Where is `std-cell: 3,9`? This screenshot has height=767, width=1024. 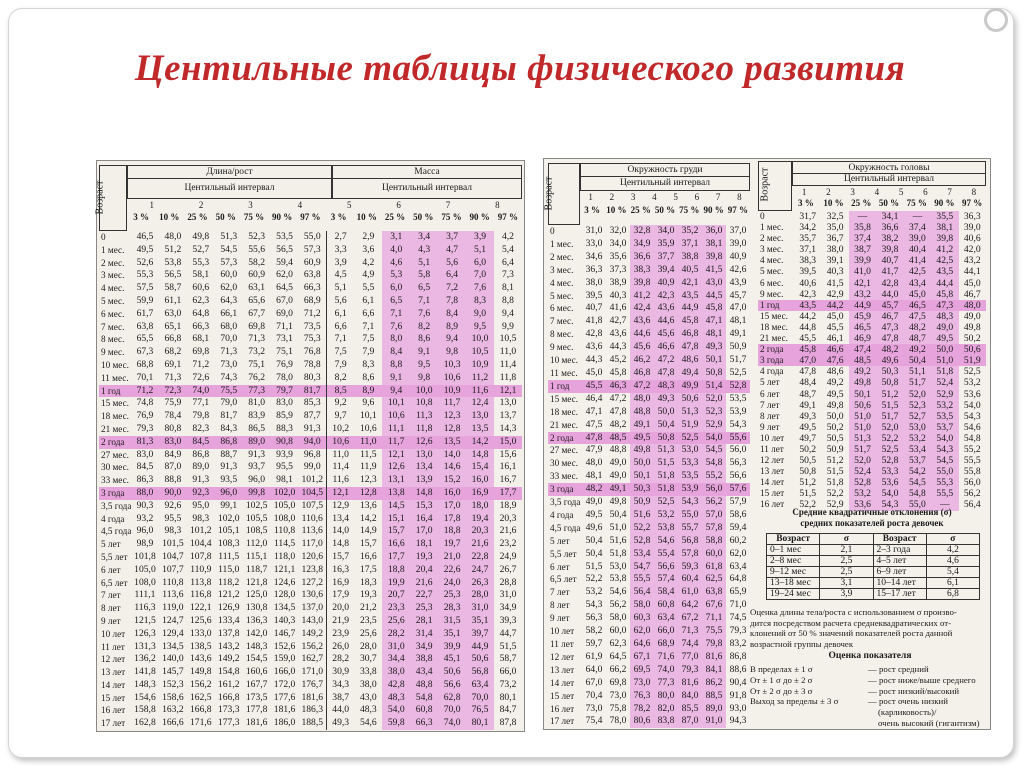
std-cell: 3,9 is located at coordinates (846, 594).